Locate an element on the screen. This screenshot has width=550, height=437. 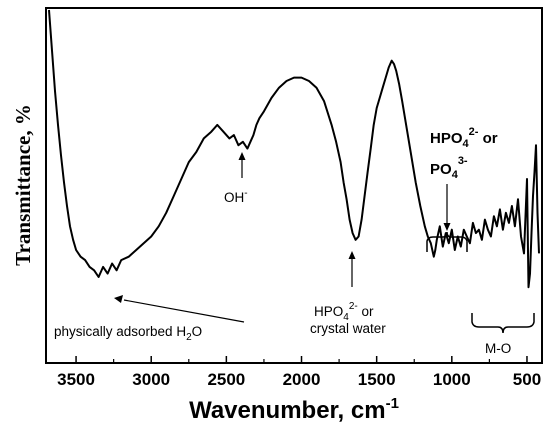
x-axis-title-sup: -1 is located at coordinates (392, 403).